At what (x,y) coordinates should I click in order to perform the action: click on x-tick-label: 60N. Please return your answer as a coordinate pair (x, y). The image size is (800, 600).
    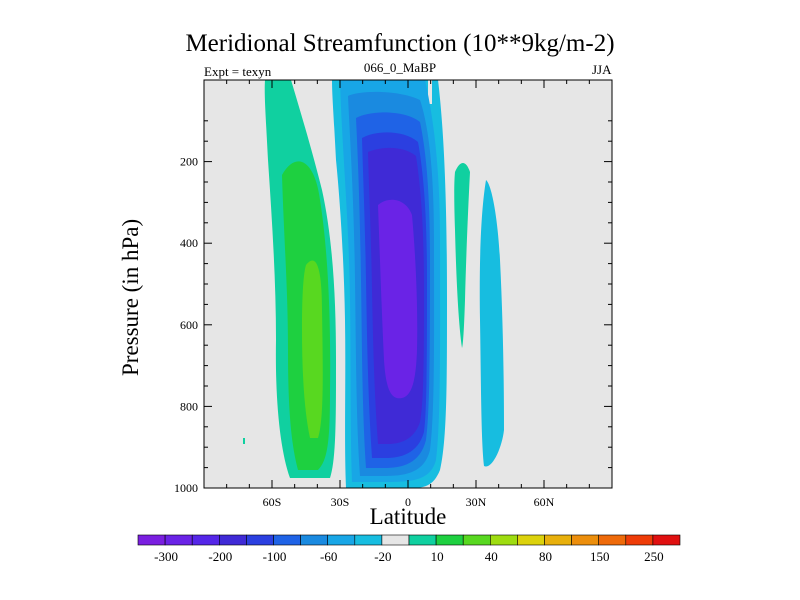
    Looking at the image, I should click on (544, 502).